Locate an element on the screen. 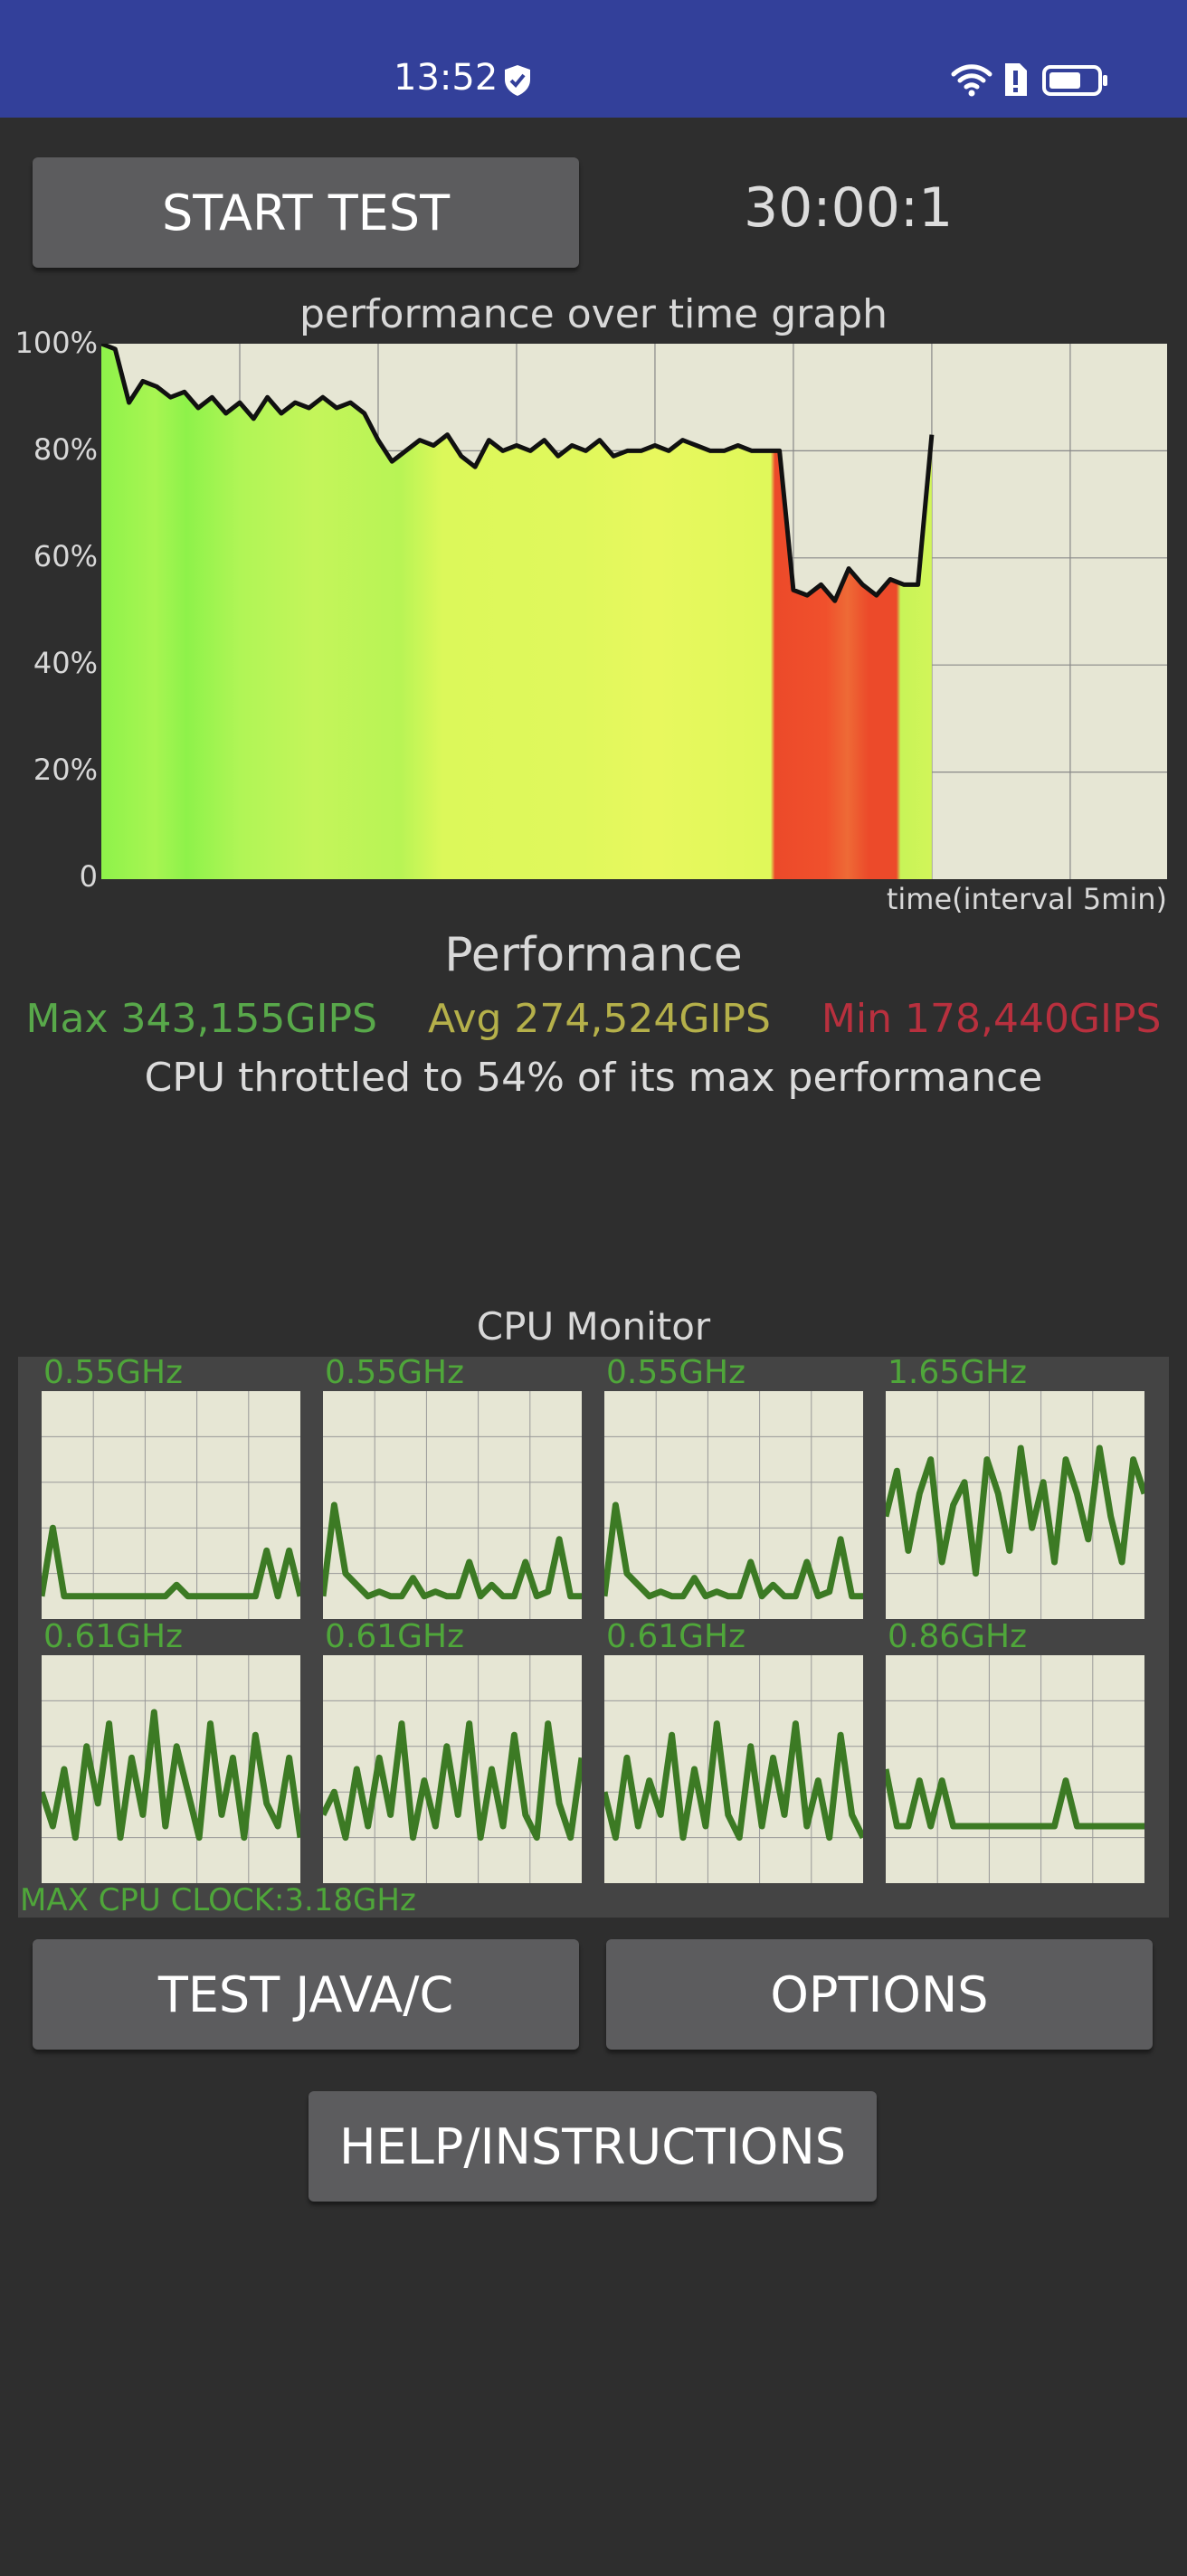  max-performance: Max 343,155GIPS is located at coordinates (201, 1019).